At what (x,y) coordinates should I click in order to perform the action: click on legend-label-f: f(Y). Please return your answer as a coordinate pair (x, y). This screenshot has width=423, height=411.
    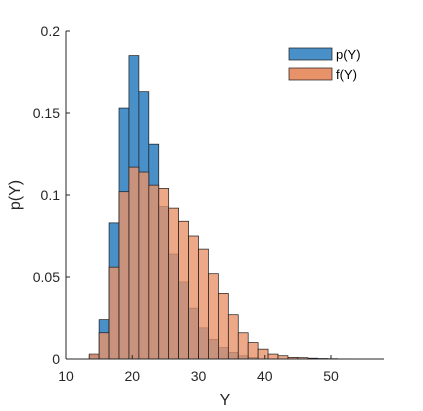
    Looking at the image, I should click on (346, 74).